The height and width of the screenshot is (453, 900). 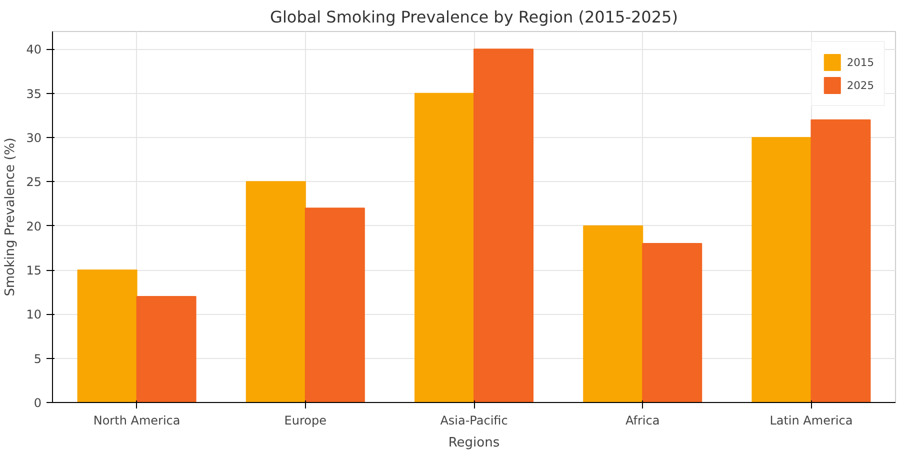 What do you see at coordinates (811, 421) in the screenshot?
I see `x-tick-label: Latin America` at bounding box center [811, 421].